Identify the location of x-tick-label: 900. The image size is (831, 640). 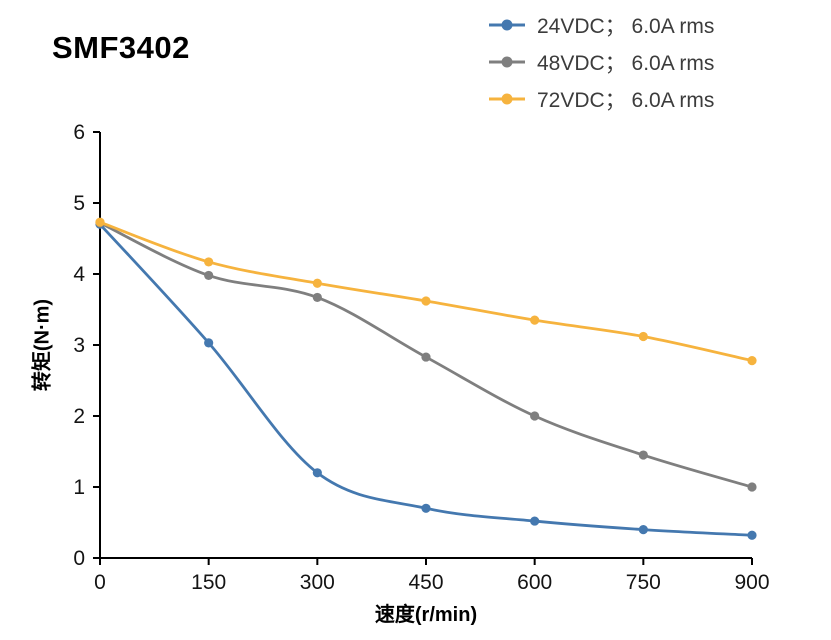
(751, 582).